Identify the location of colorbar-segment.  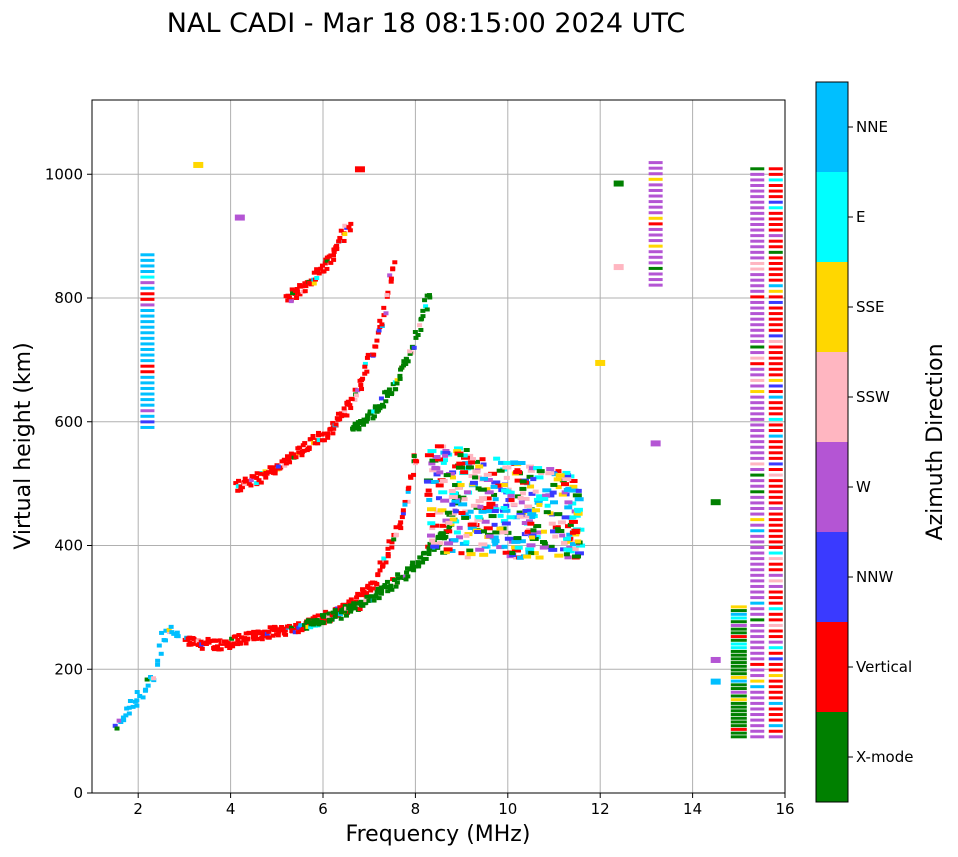
(832, 667).